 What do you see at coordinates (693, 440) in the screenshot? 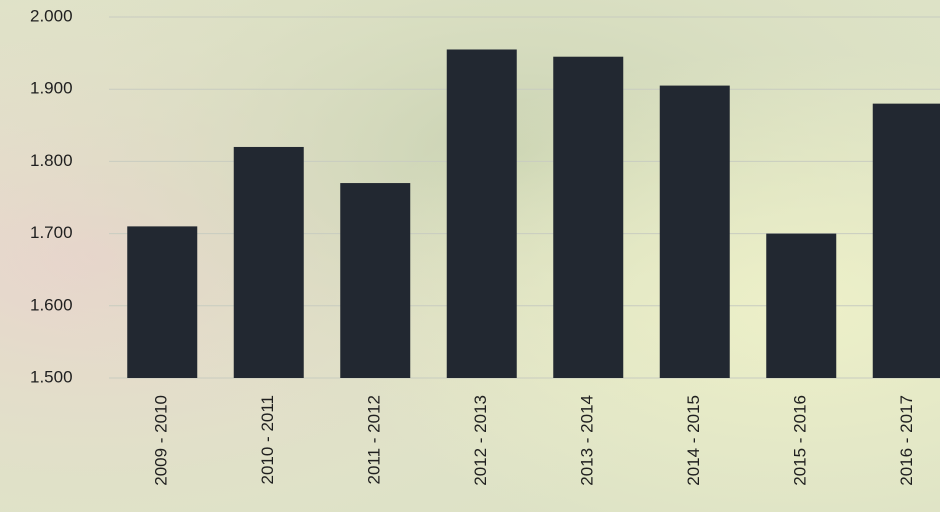
I see `x-tick-label: 2014 - 2015` at bounding box center [693, 440].